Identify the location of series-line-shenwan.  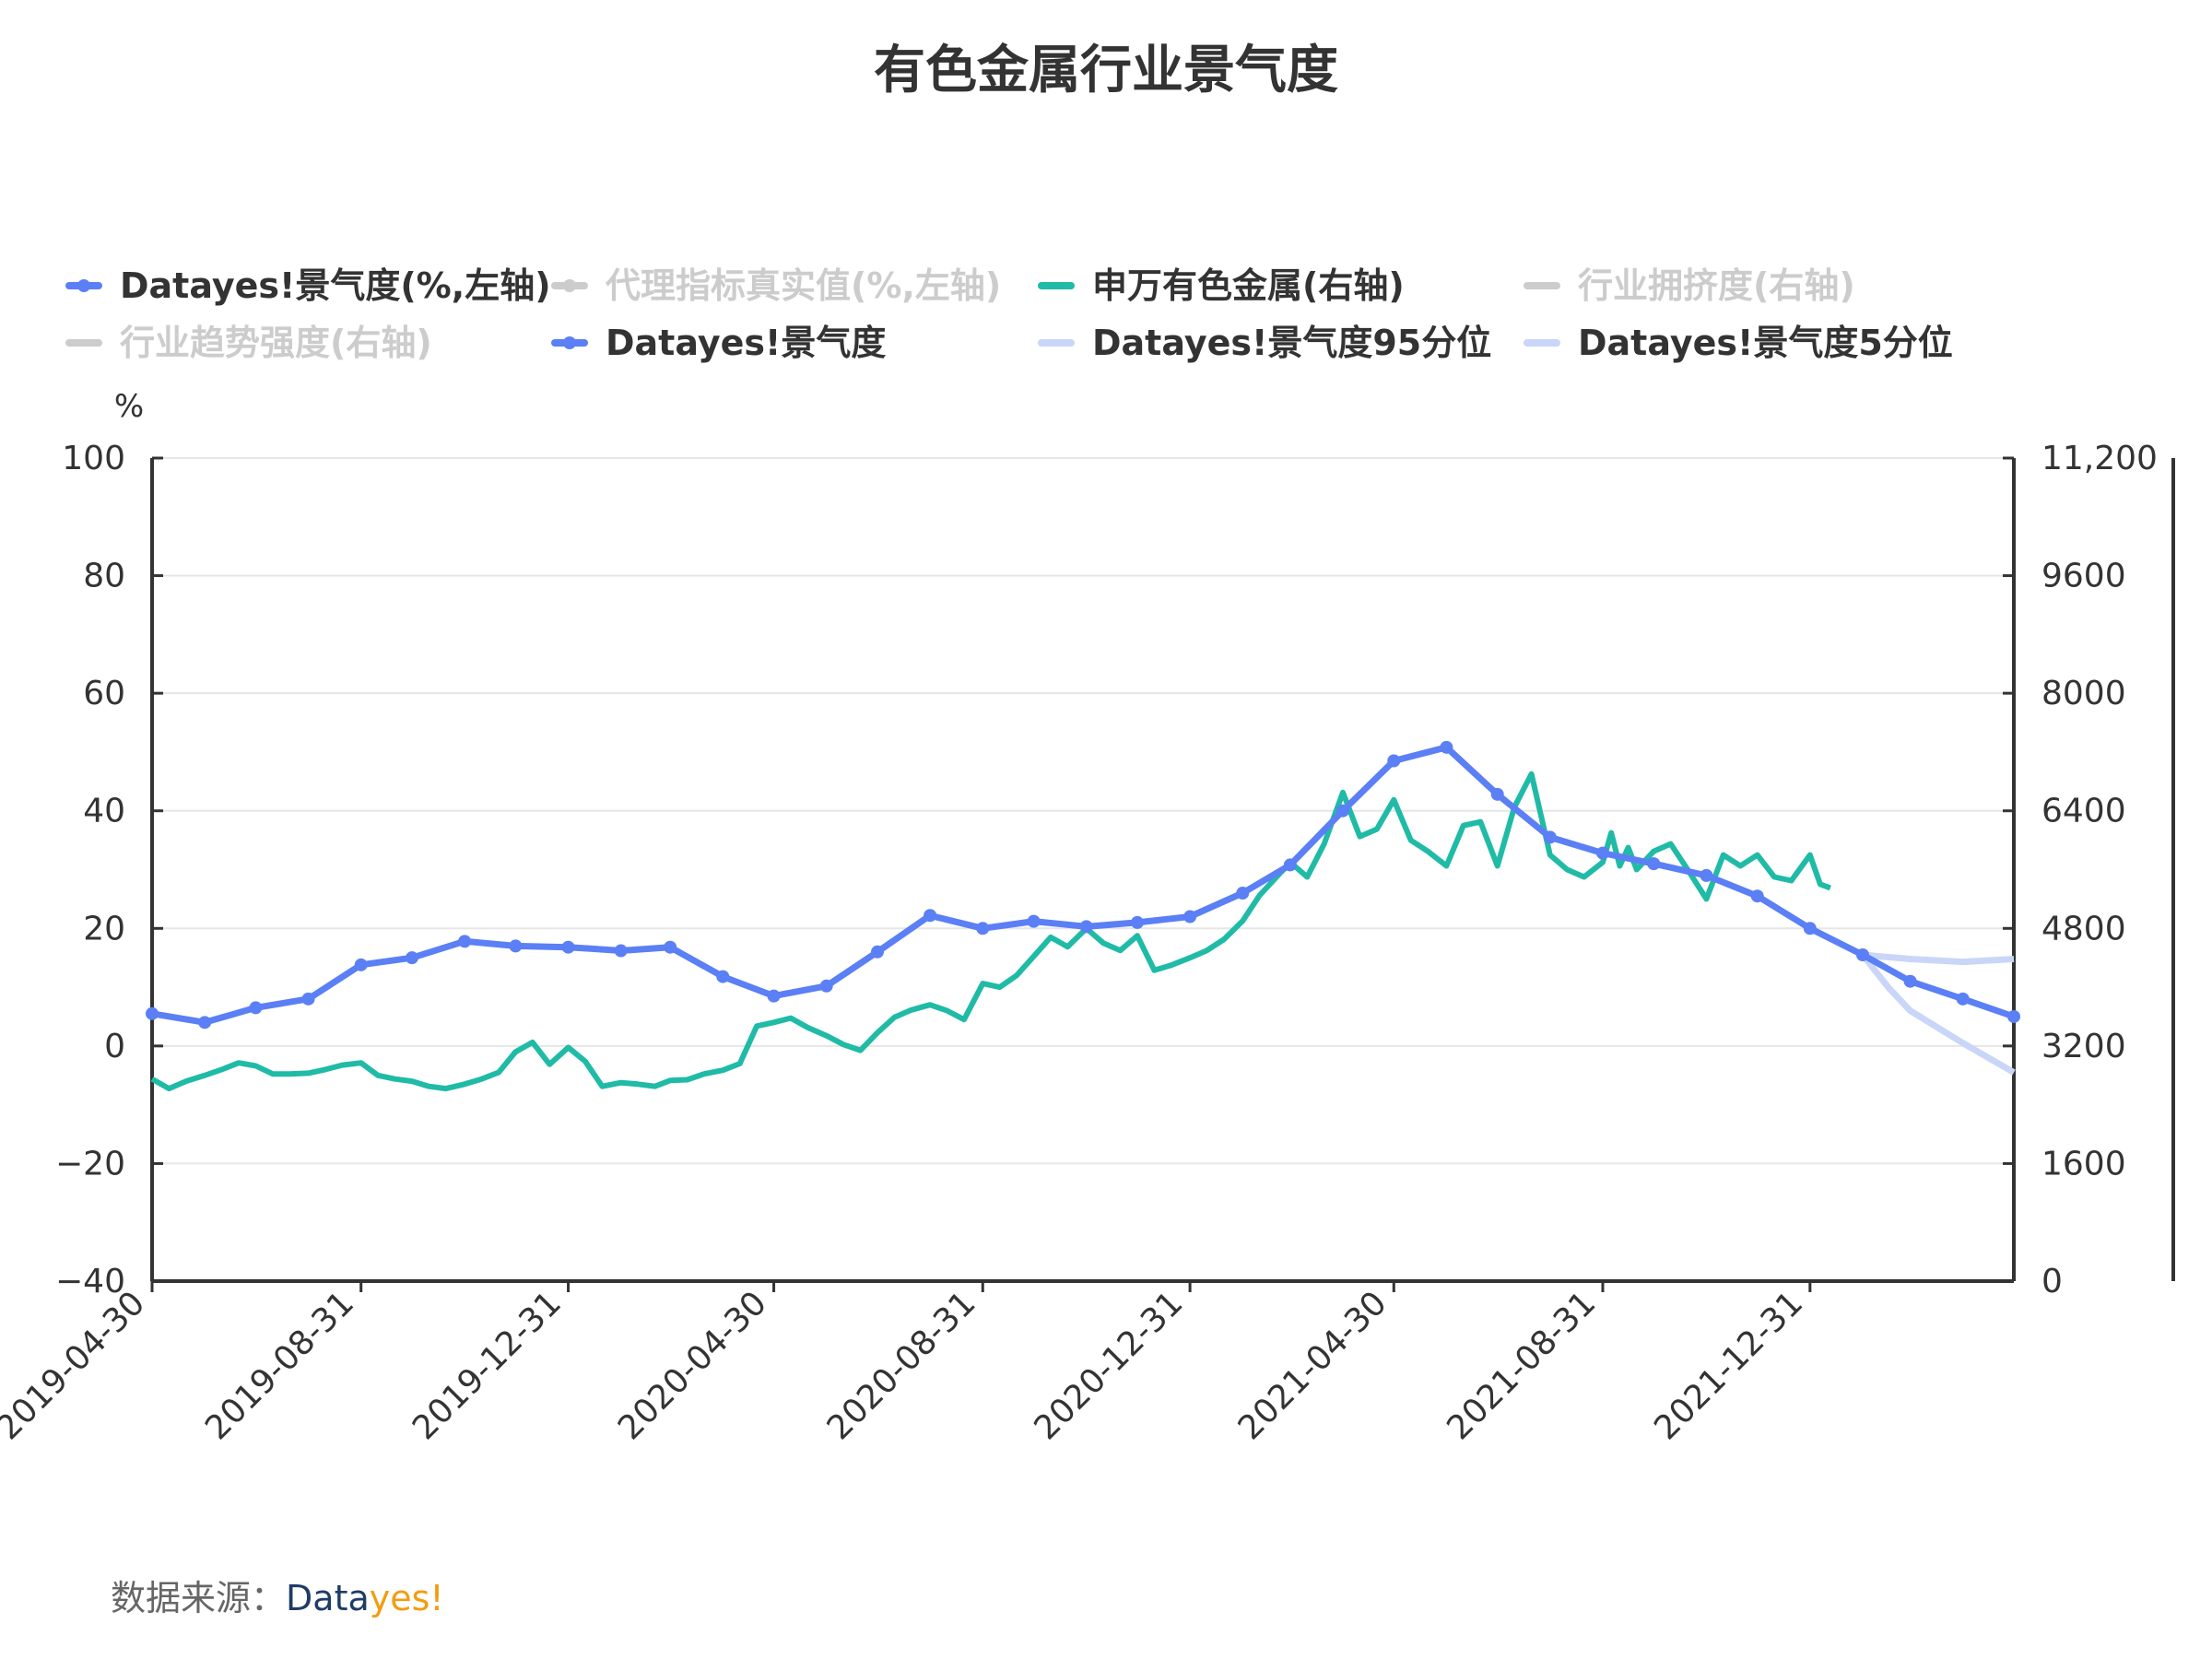
(990, 931).